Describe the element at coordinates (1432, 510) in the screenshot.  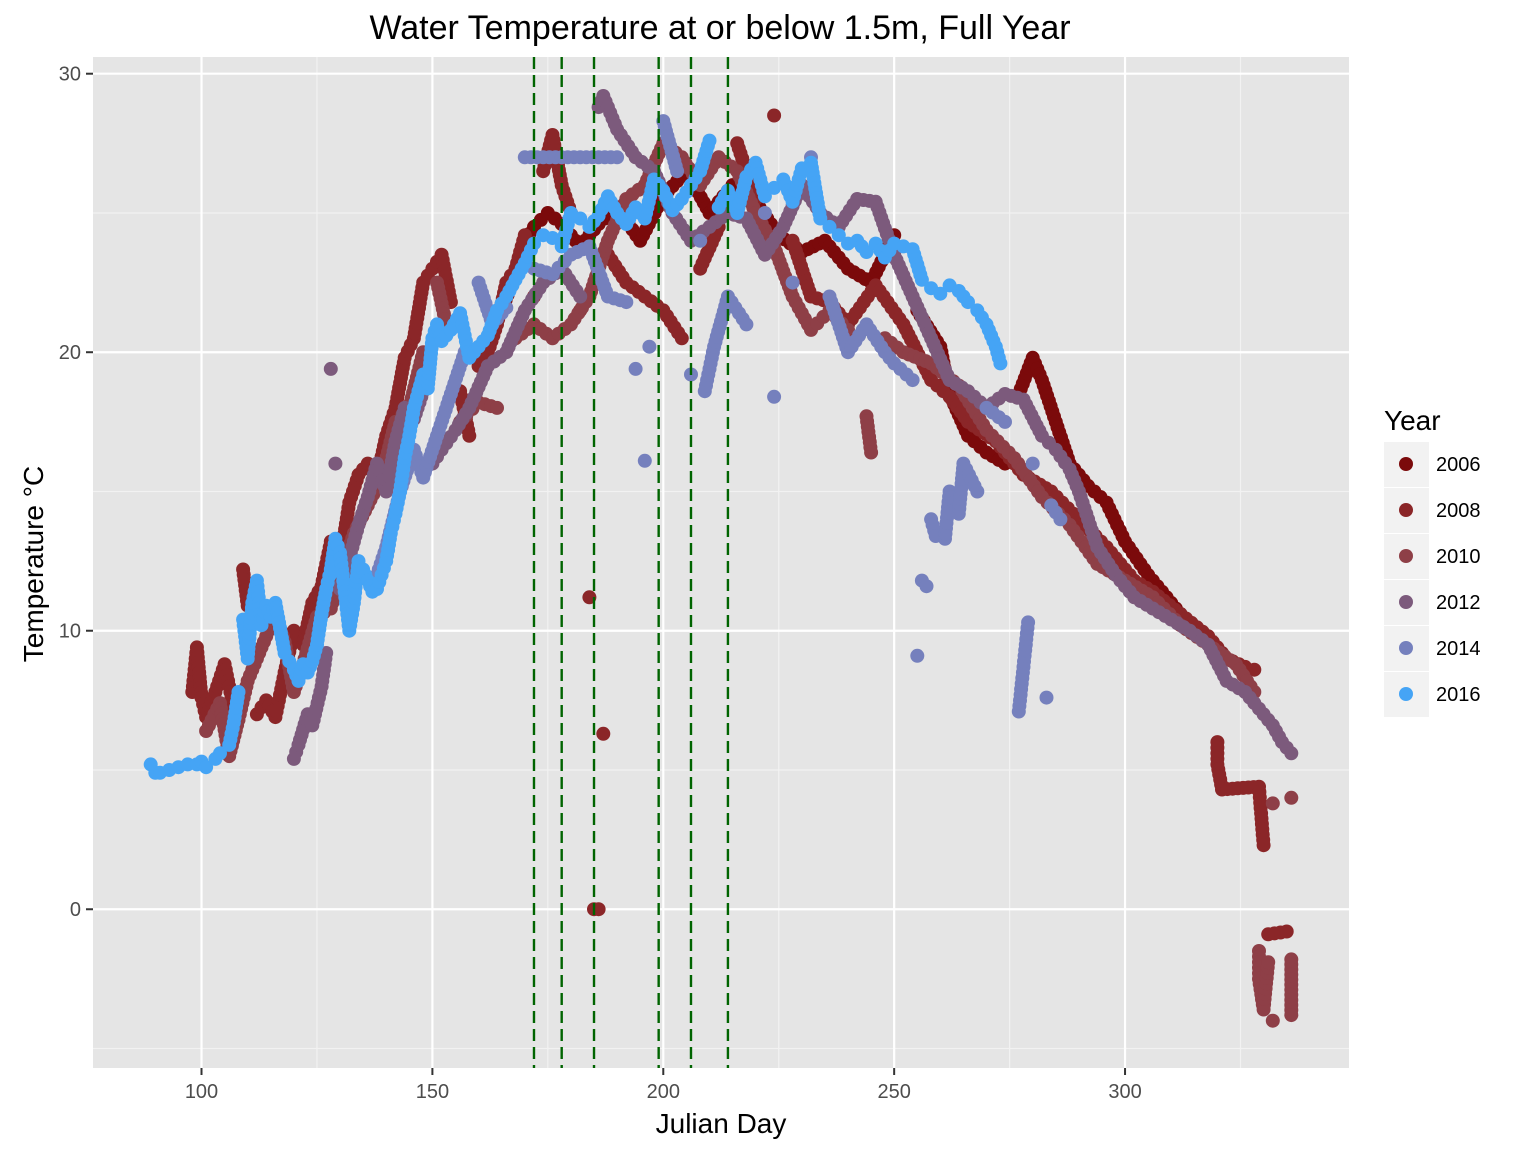
I see `legend-item: 2008` at that location.